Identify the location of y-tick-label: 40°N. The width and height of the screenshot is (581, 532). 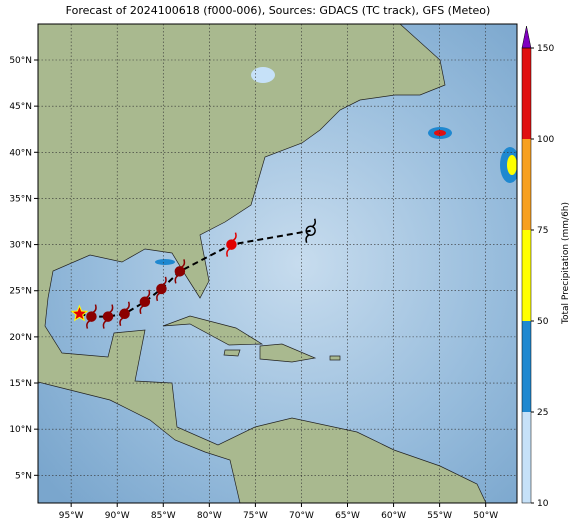
(20, 153).